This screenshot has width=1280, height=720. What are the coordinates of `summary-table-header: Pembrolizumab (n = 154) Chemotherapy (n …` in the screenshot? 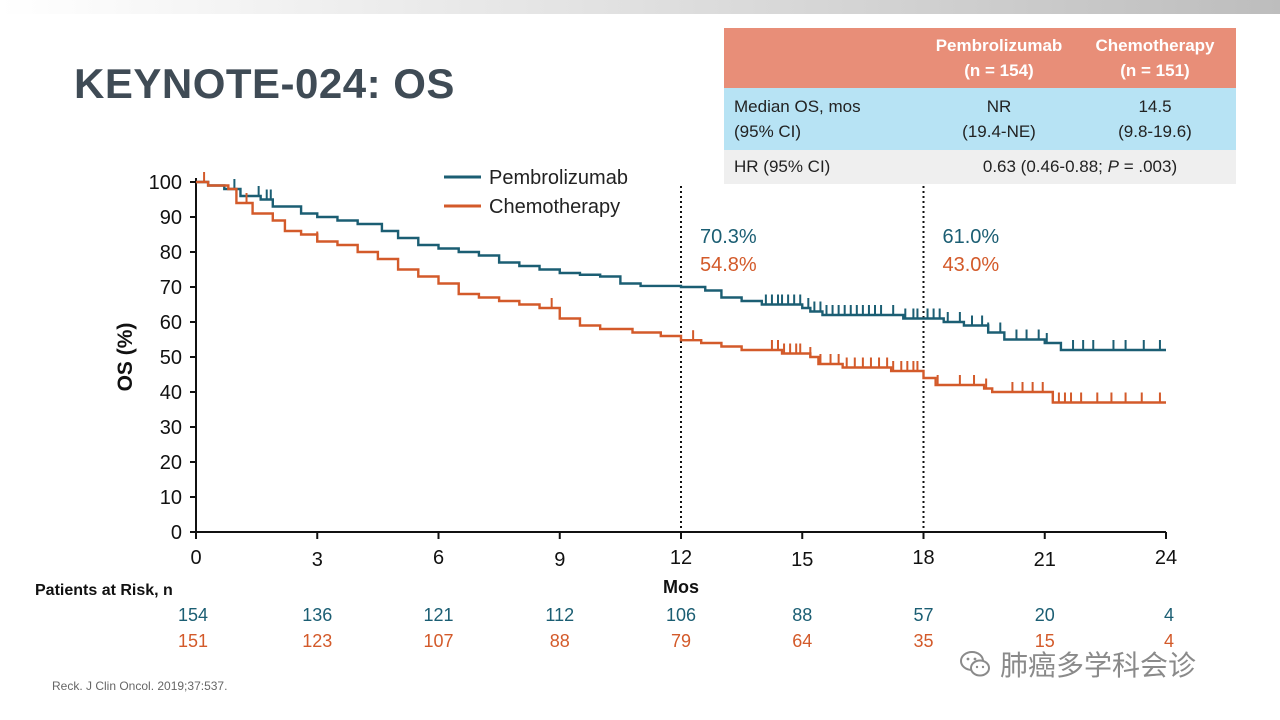 It's located at (980, 58).